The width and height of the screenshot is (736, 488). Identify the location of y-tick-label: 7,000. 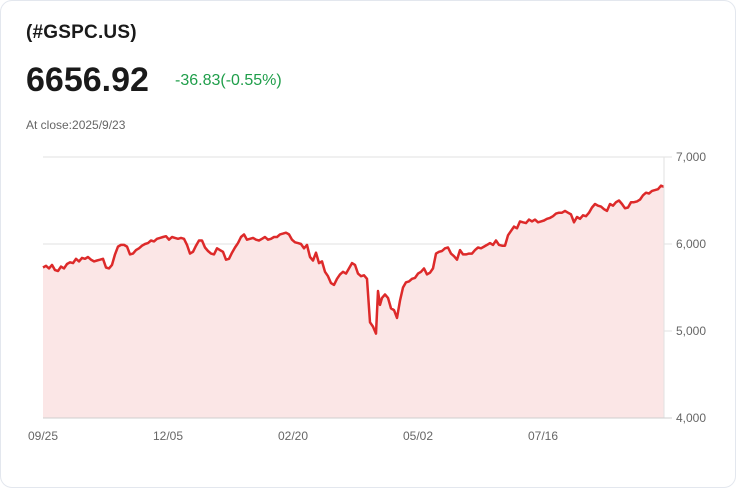
(691, 157).